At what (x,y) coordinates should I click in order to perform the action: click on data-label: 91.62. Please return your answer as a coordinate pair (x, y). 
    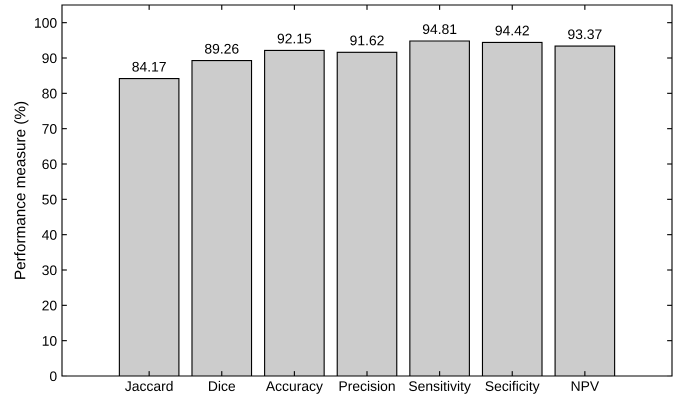
    Looking at the image, I should click on (367, 41).